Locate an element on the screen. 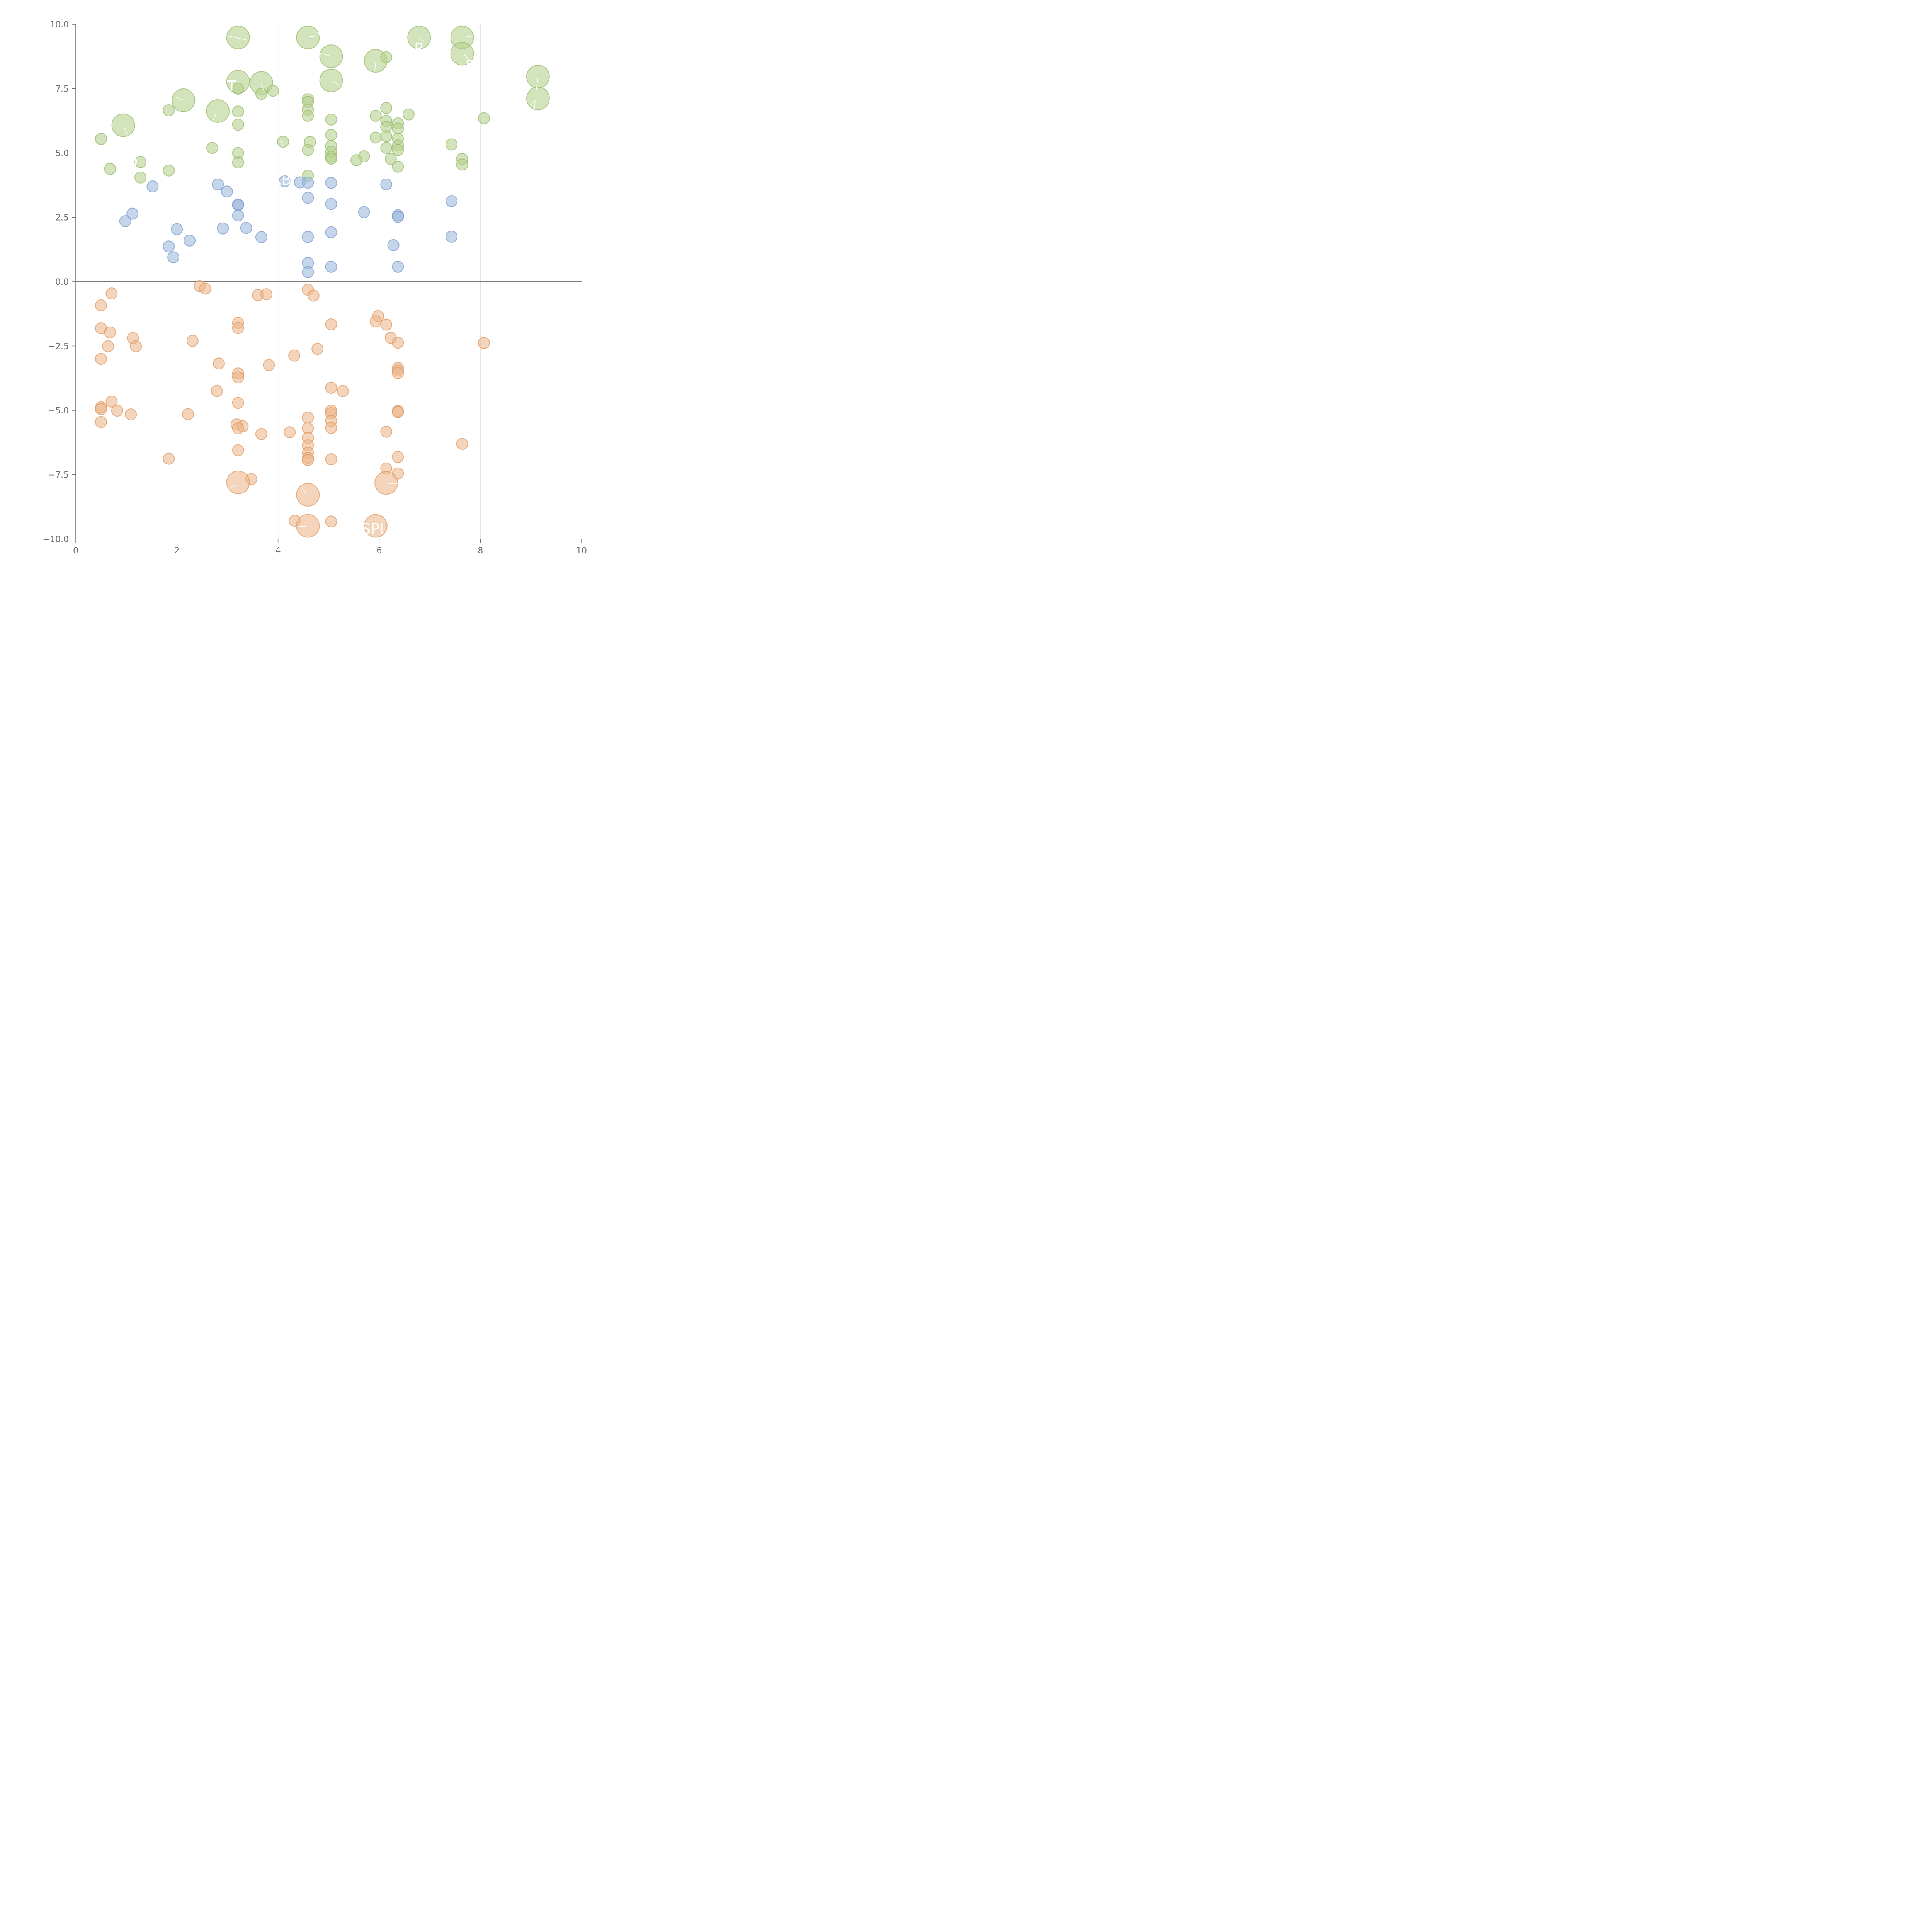  x-tick-label: 2 is located at coordinates (177, 551).